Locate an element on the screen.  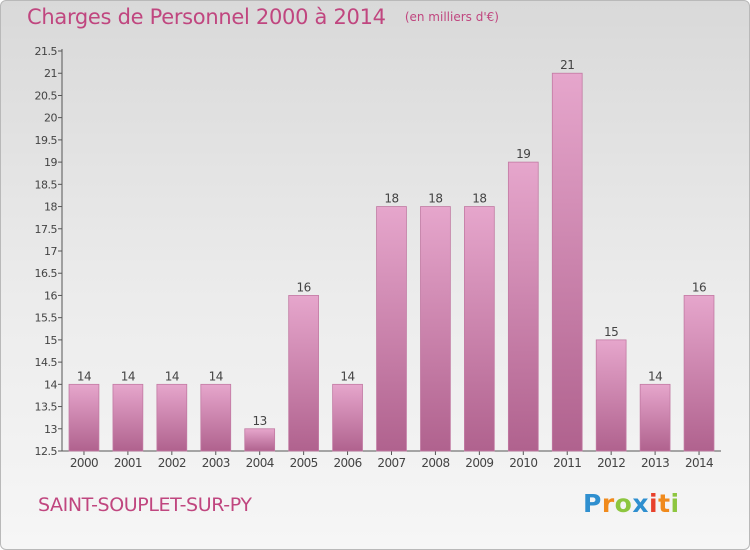
data-label: 15 is located at coordinates (611, 332).